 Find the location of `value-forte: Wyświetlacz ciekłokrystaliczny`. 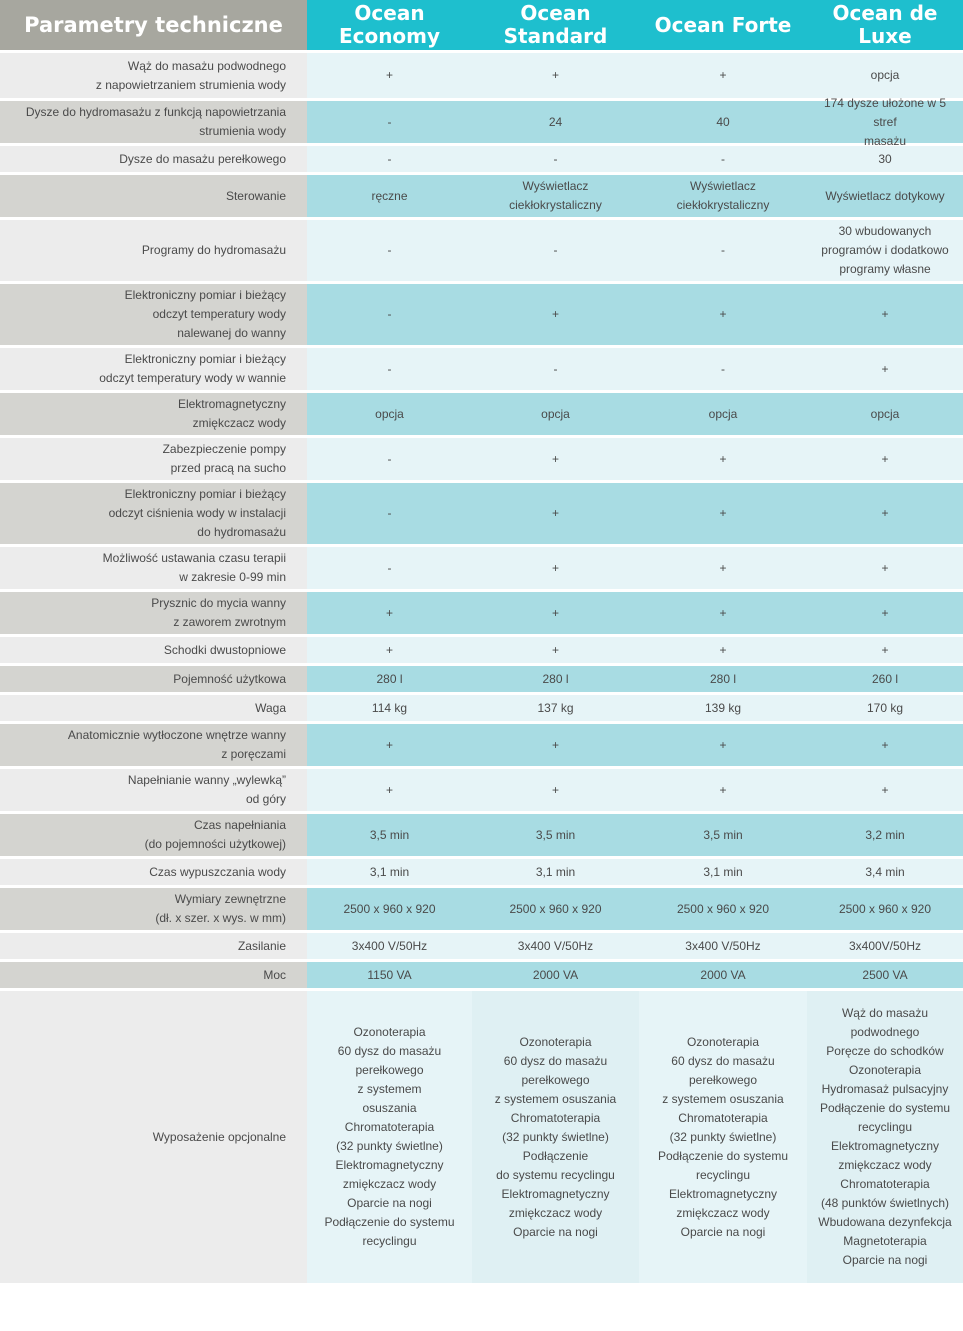

value-forte: Wyświetlacz ciekłokrystaliczny is located at coordinates (723, 196).